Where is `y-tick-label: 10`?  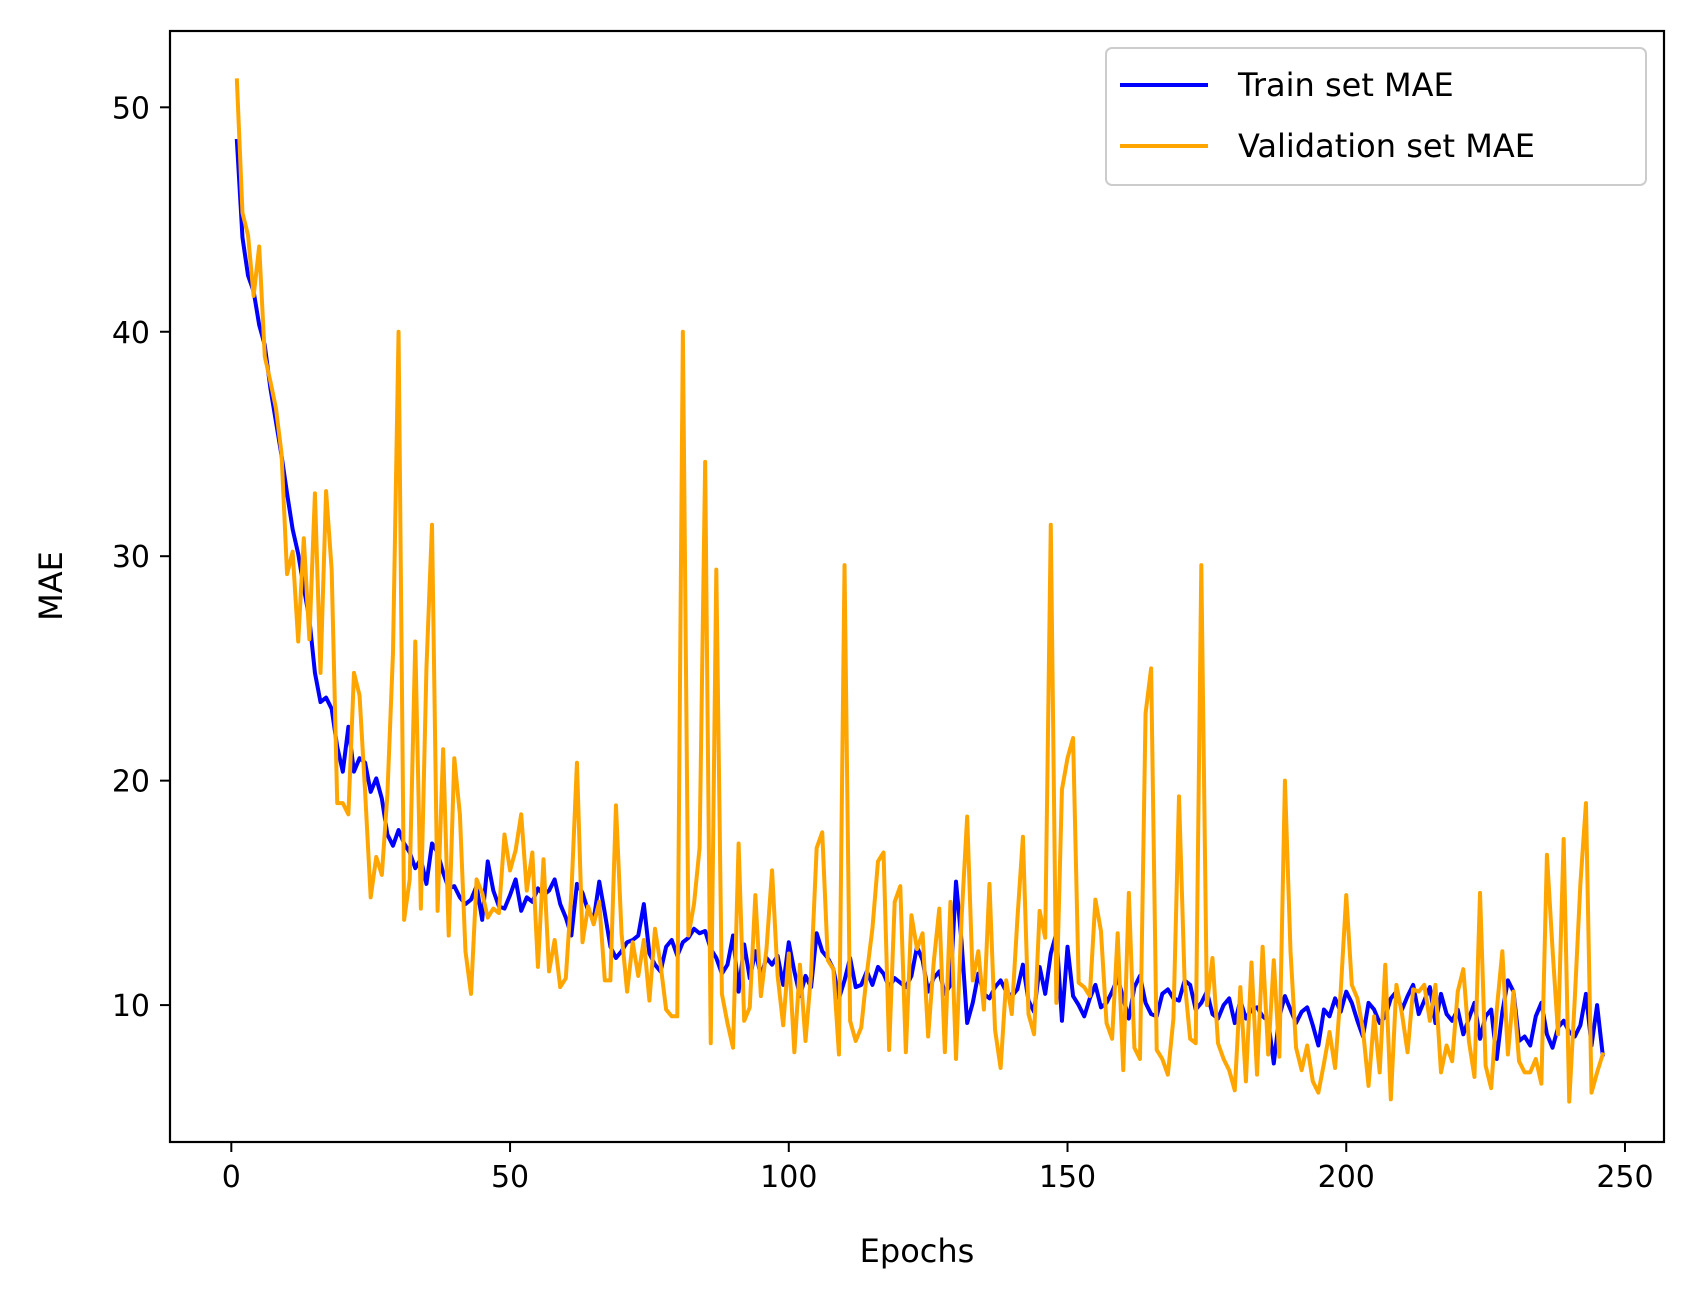
y-tick-label: 10 is located at coordinates (131, 1006).